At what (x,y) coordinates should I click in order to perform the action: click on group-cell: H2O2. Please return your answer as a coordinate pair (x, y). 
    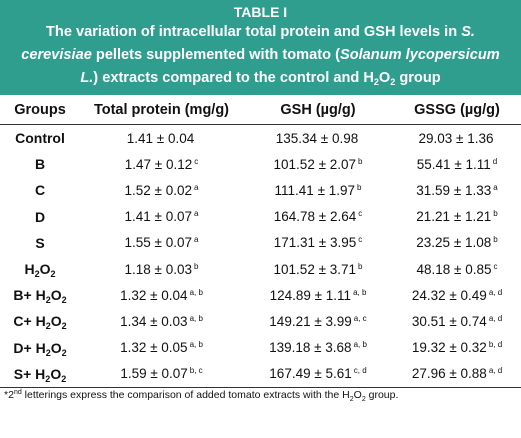
    Looking at the image, I should click on (40, 270).